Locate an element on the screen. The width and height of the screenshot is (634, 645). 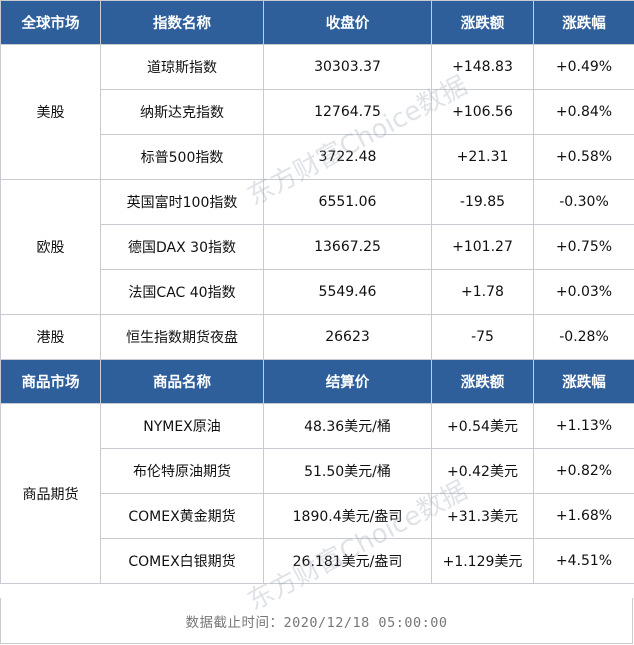
change-value: -75 is located at coordinates (482, 337).